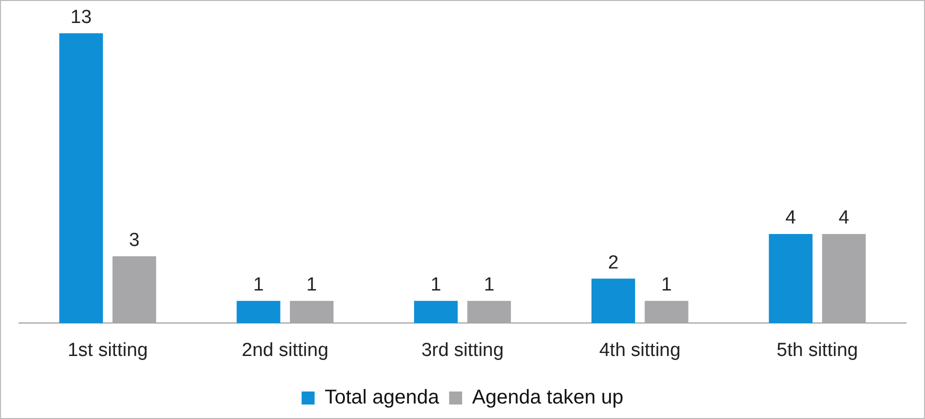 The image size is (925, 419). What do you see at coordinates (285, 350) in the screenshot?
I see `x-tick-label: 2nd sitting` at bounding box center [285, 350].